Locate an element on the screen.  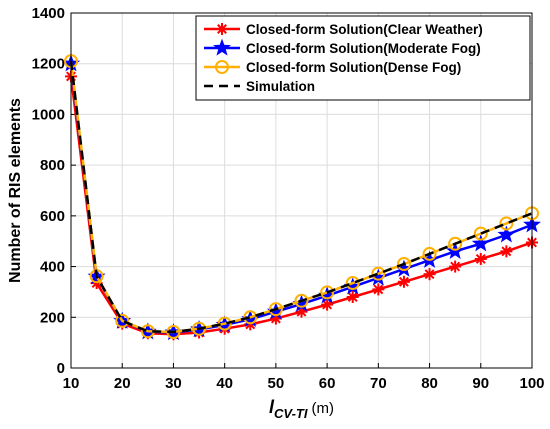
x-axis-label-subscript: CV-TI is located at coordinates (291, 413).